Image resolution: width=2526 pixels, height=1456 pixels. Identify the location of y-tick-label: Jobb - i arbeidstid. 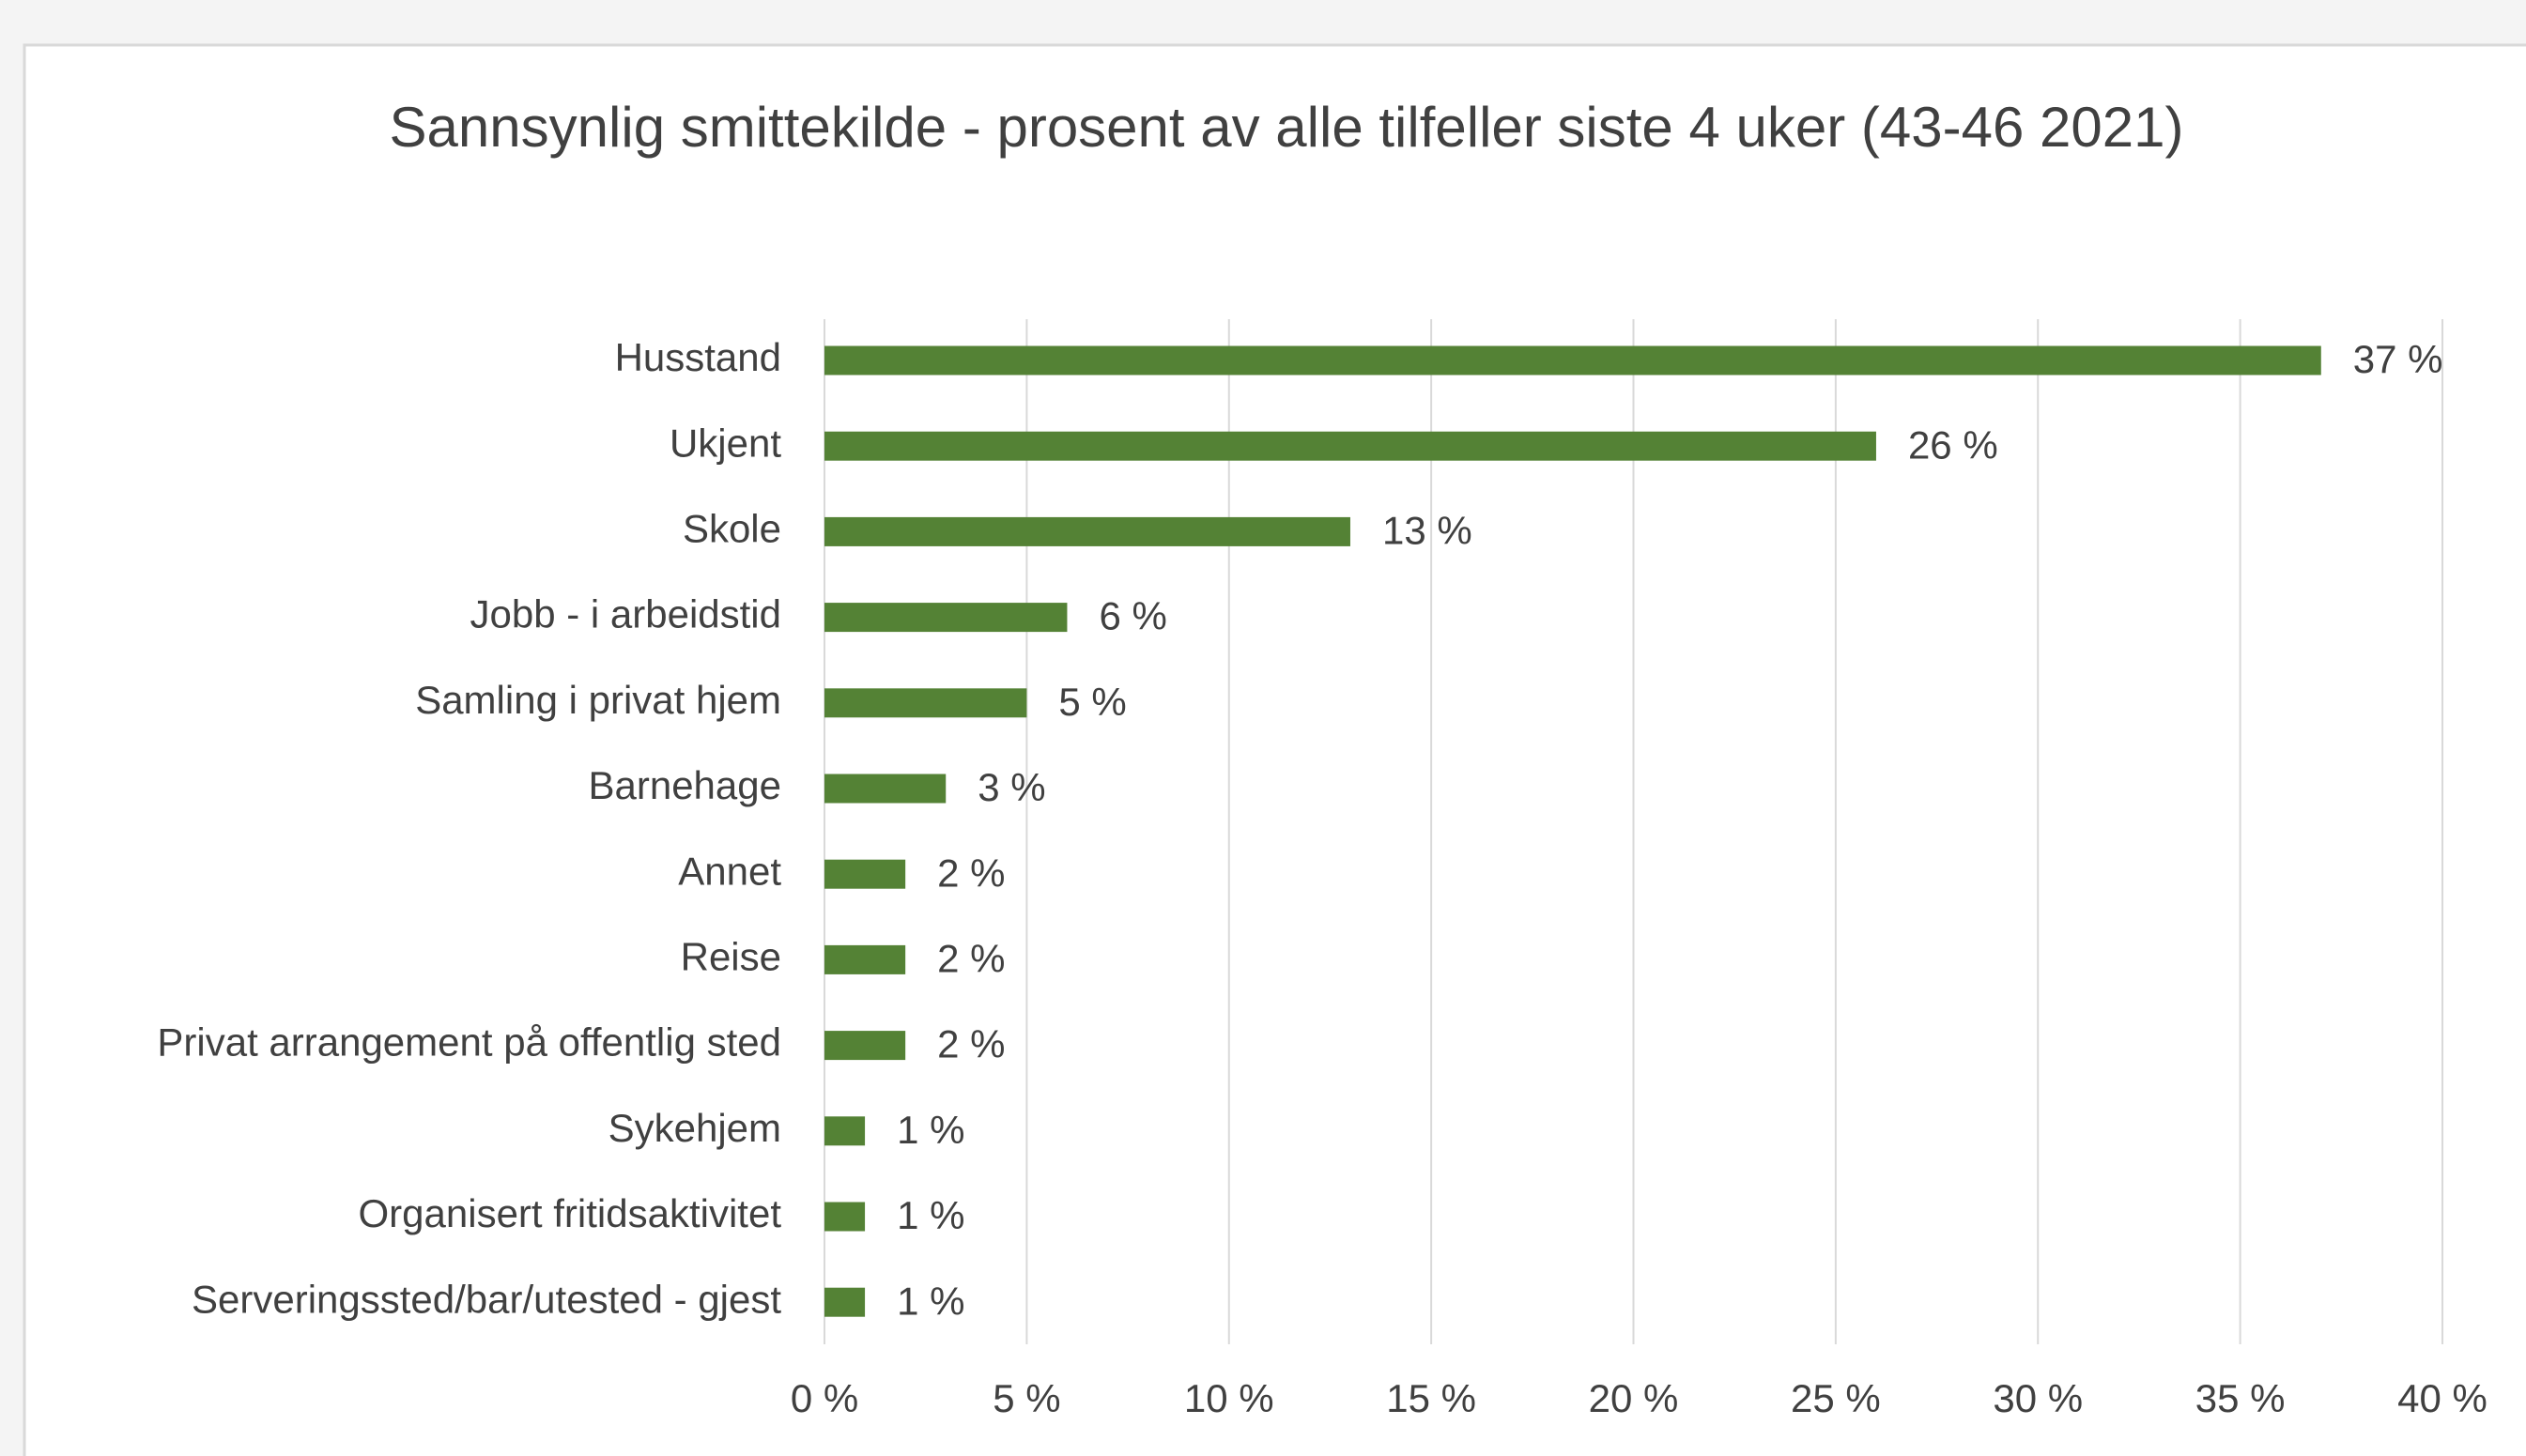
(625, 614).